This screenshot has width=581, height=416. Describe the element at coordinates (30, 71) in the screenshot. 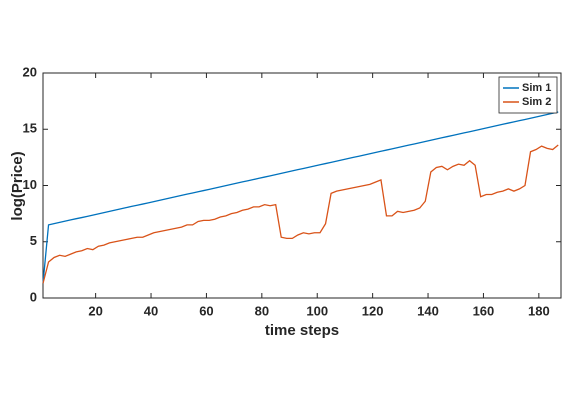

I see `y-tick-label: 20` at that location.